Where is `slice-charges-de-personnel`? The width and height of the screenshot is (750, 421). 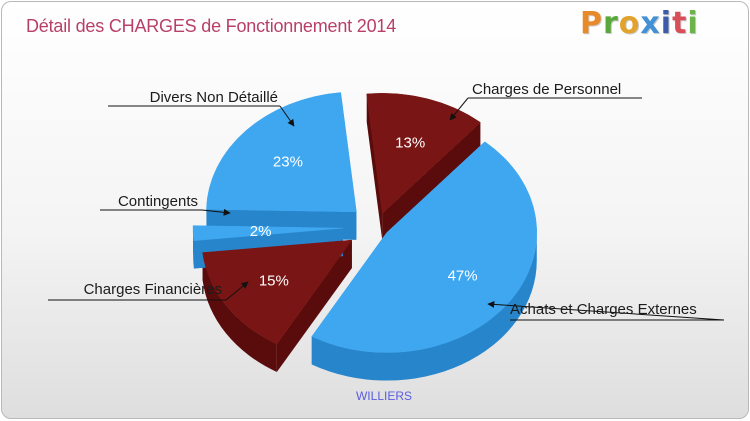 slice-charges-de-personnel is located at coordinates (423, 153).